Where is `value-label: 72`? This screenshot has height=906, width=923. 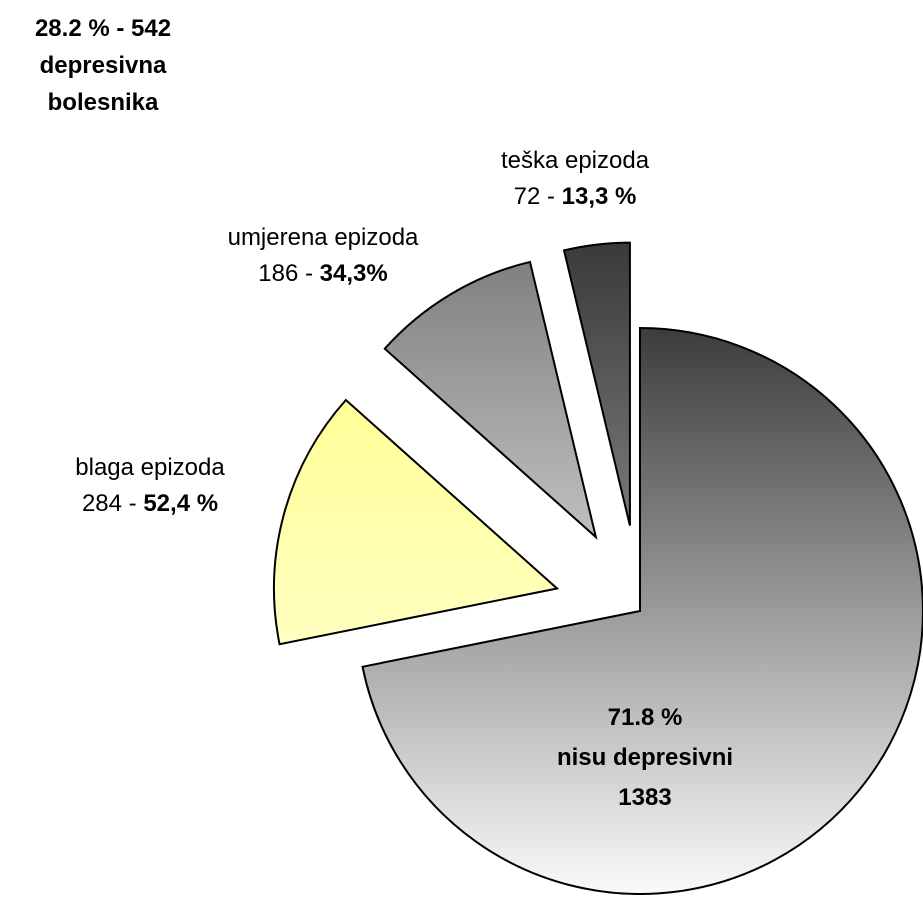
value-label: 72 is located at coordinates (527, 196).